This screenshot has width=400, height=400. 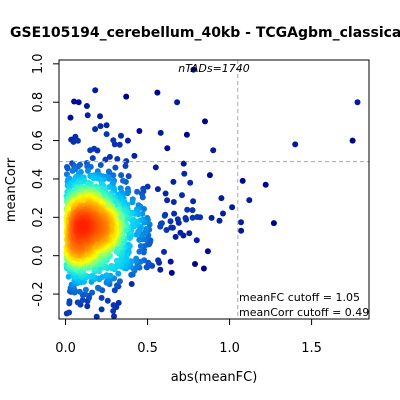 I want to click on corr-cutoff-annotation: meanCorr cutoff = 0.49, so click(x=304, y=312).